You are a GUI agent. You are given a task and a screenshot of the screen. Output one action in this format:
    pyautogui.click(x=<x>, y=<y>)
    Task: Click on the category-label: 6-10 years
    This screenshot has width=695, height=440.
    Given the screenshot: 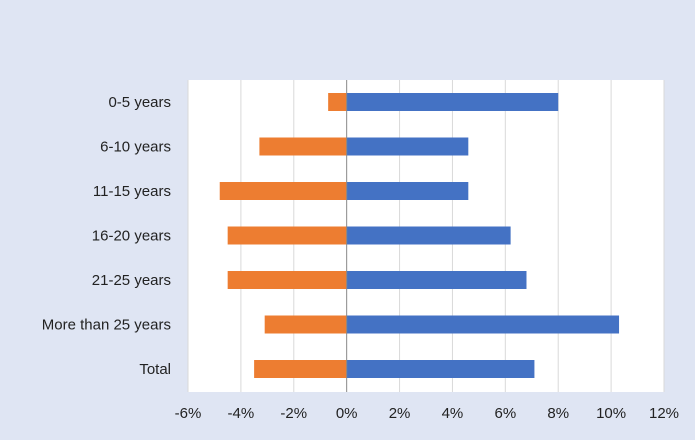 What is the action you would take?
    pyautogui.click(x=135, y=147)
    